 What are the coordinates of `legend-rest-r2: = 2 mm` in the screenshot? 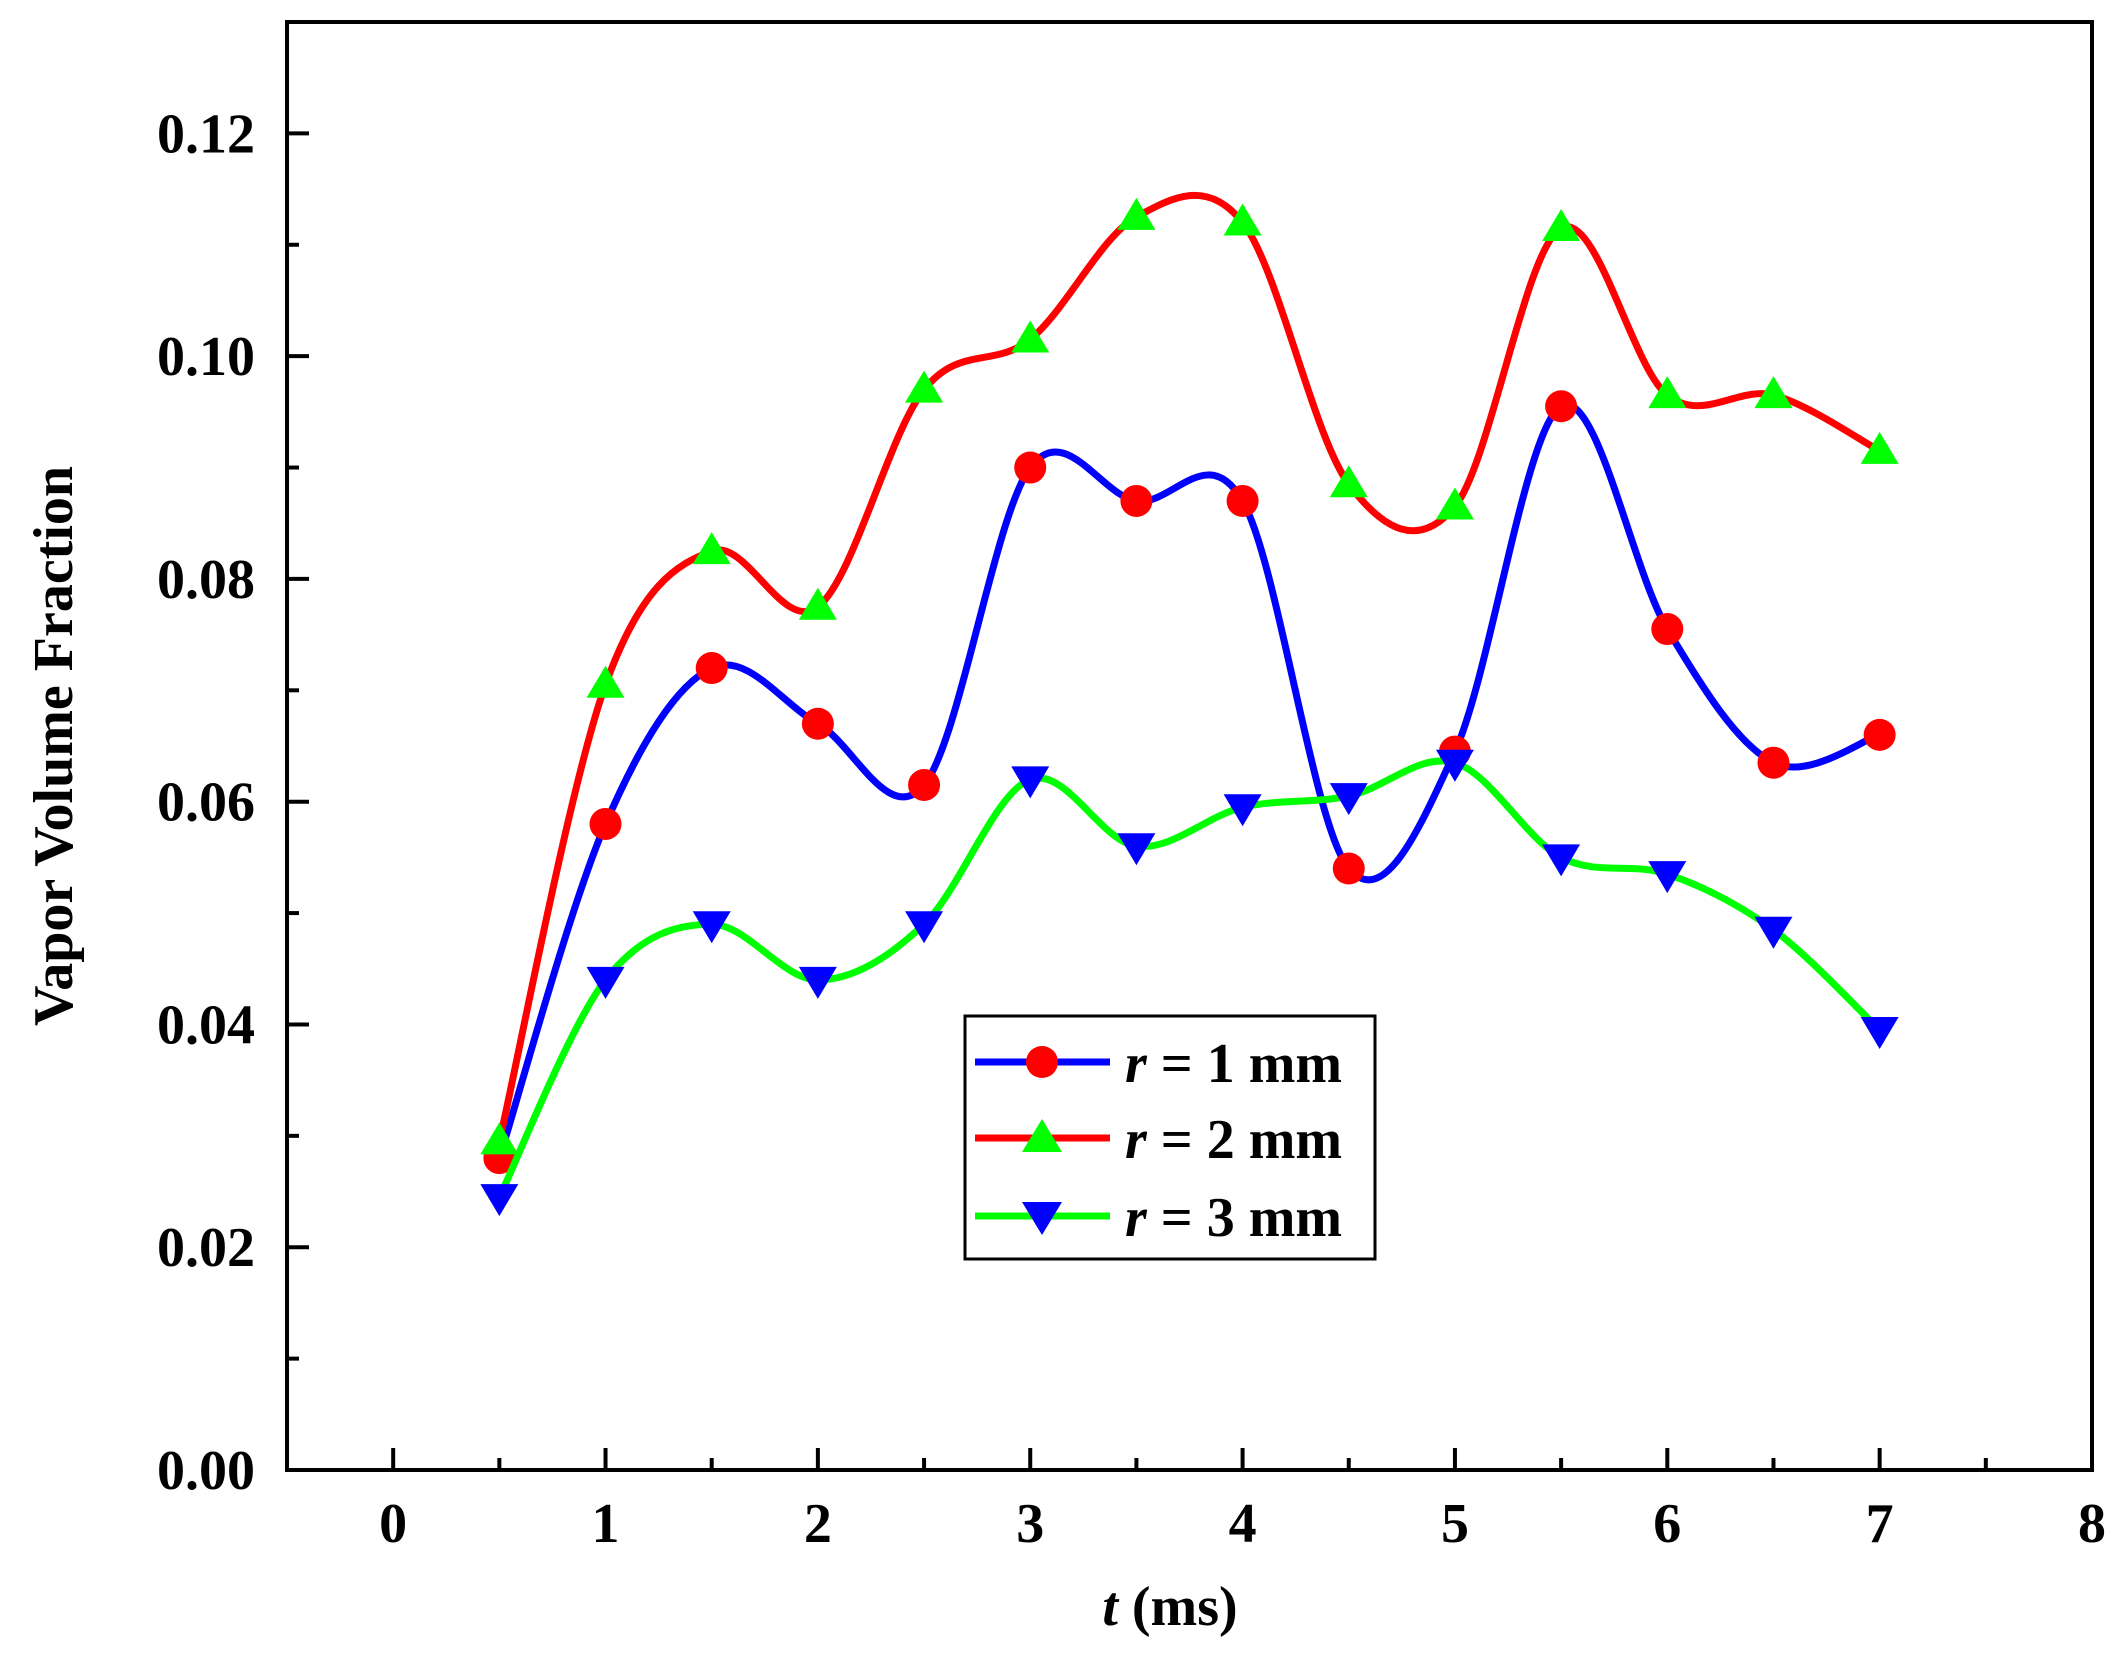 It's located at (1244, 1140).